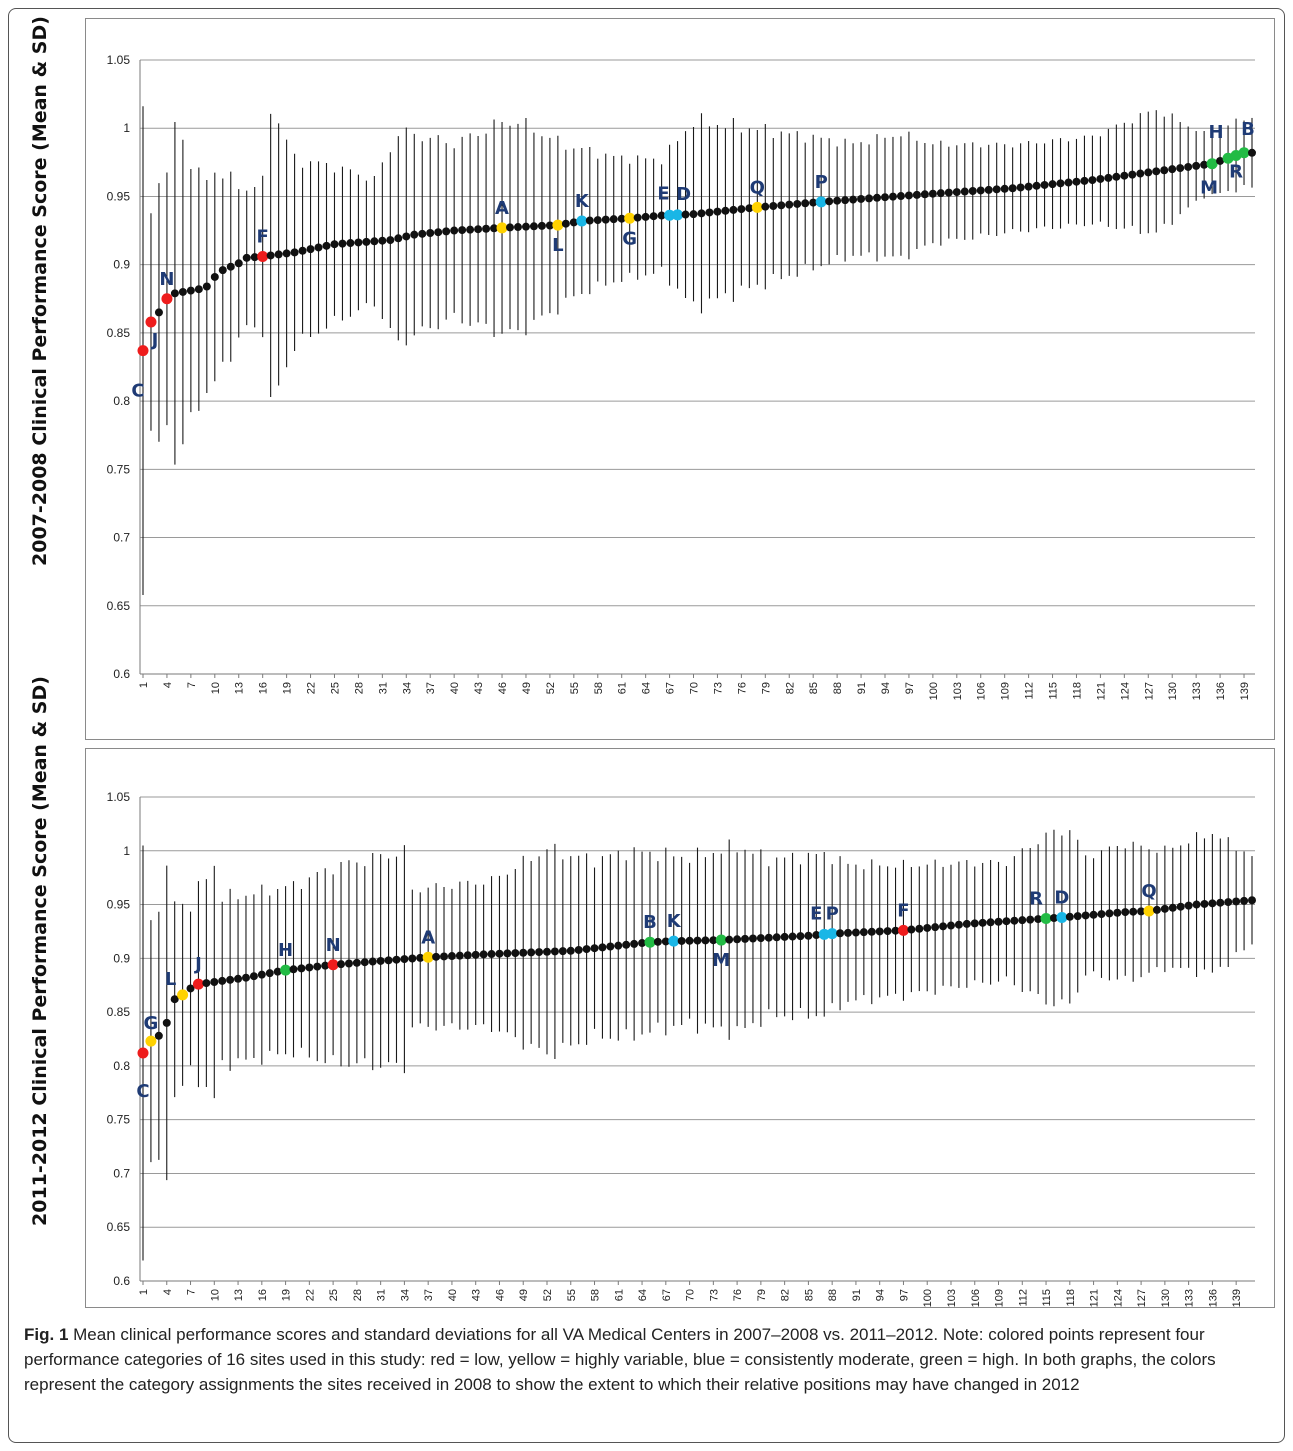 The image size is (1293, 1451). I want to click on site-label: J, so click(197, 964).